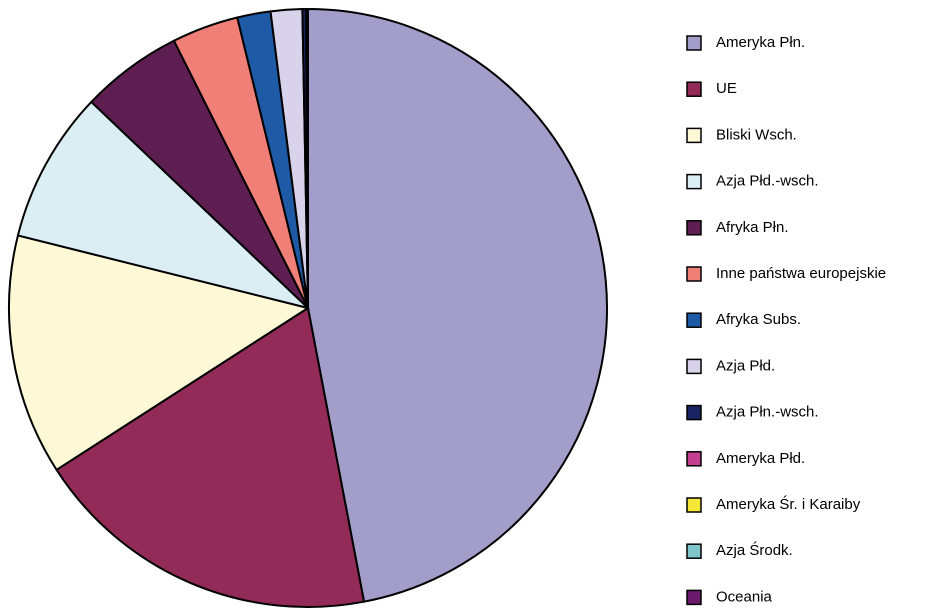 This screenshot has width=952, height=612. Describe the element at coordinates (752, 227) in the screenshot. I see `legend-label: Afryka Płn.` at that location.